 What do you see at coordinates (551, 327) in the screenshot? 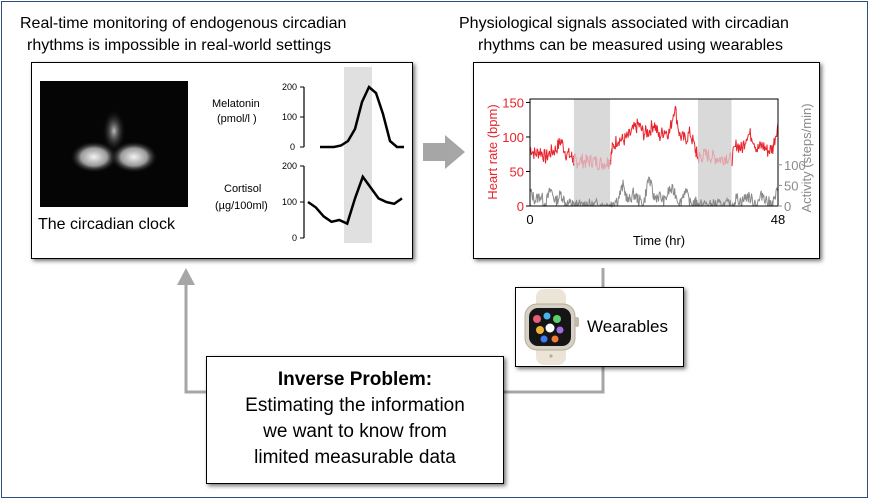
I see `smartwatch-icon` at bounding box center [551, 327].